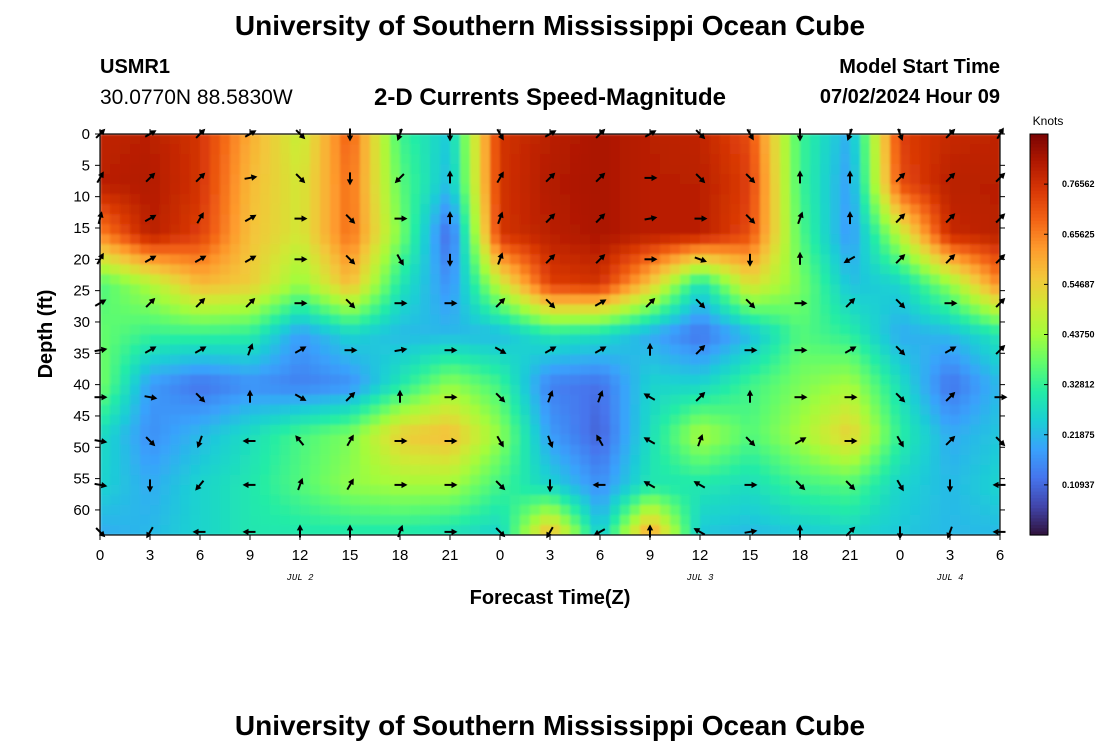 The width and height of the screenshot is (1100, 750). Describe the element at coordinates (81, 353) in the screenshot. I see `y-tick-label: 35` at that location.